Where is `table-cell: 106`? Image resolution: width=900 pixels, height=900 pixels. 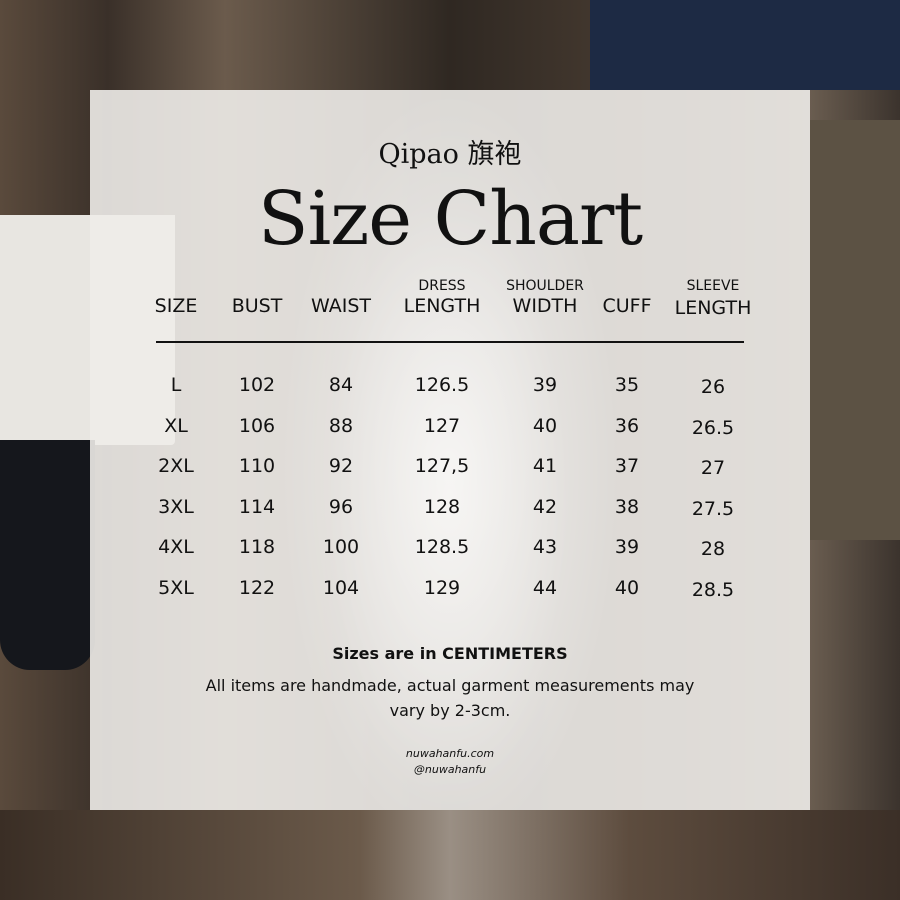 table-cell: 106 is located at coordinates (257, 426).